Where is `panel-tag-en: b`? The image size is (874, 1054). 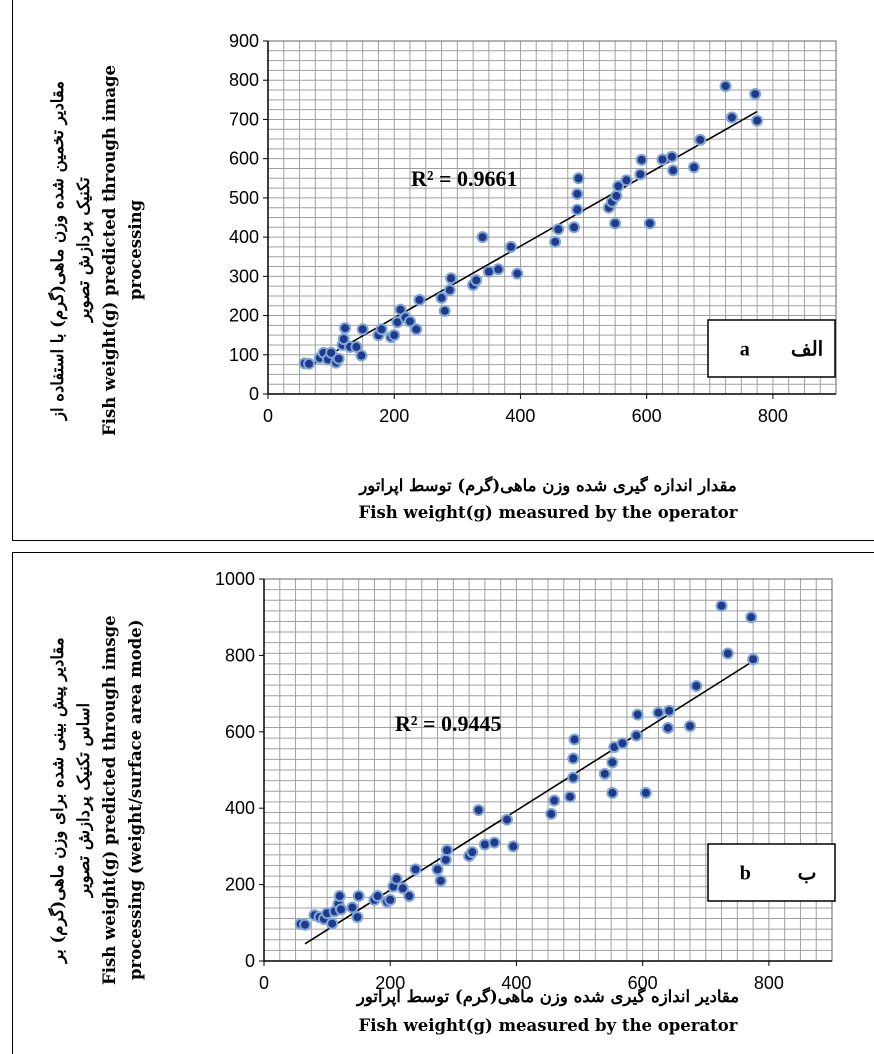 panel-tag-en: b is located at coordinates (745, 874).